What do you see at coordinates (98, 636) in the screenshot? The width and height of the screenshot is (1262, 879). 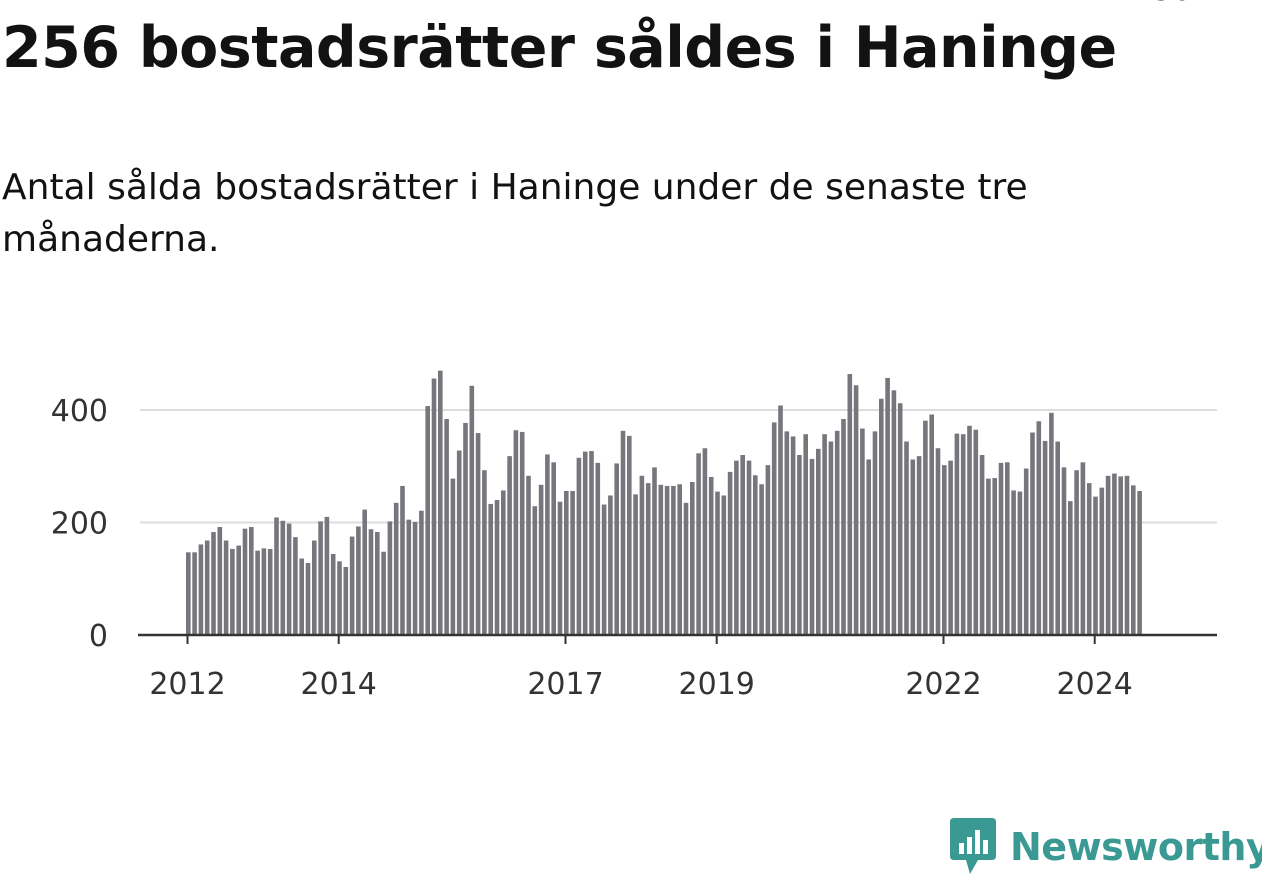 I see `y-tick-label-0: 0` at bounding box center [98, 636].